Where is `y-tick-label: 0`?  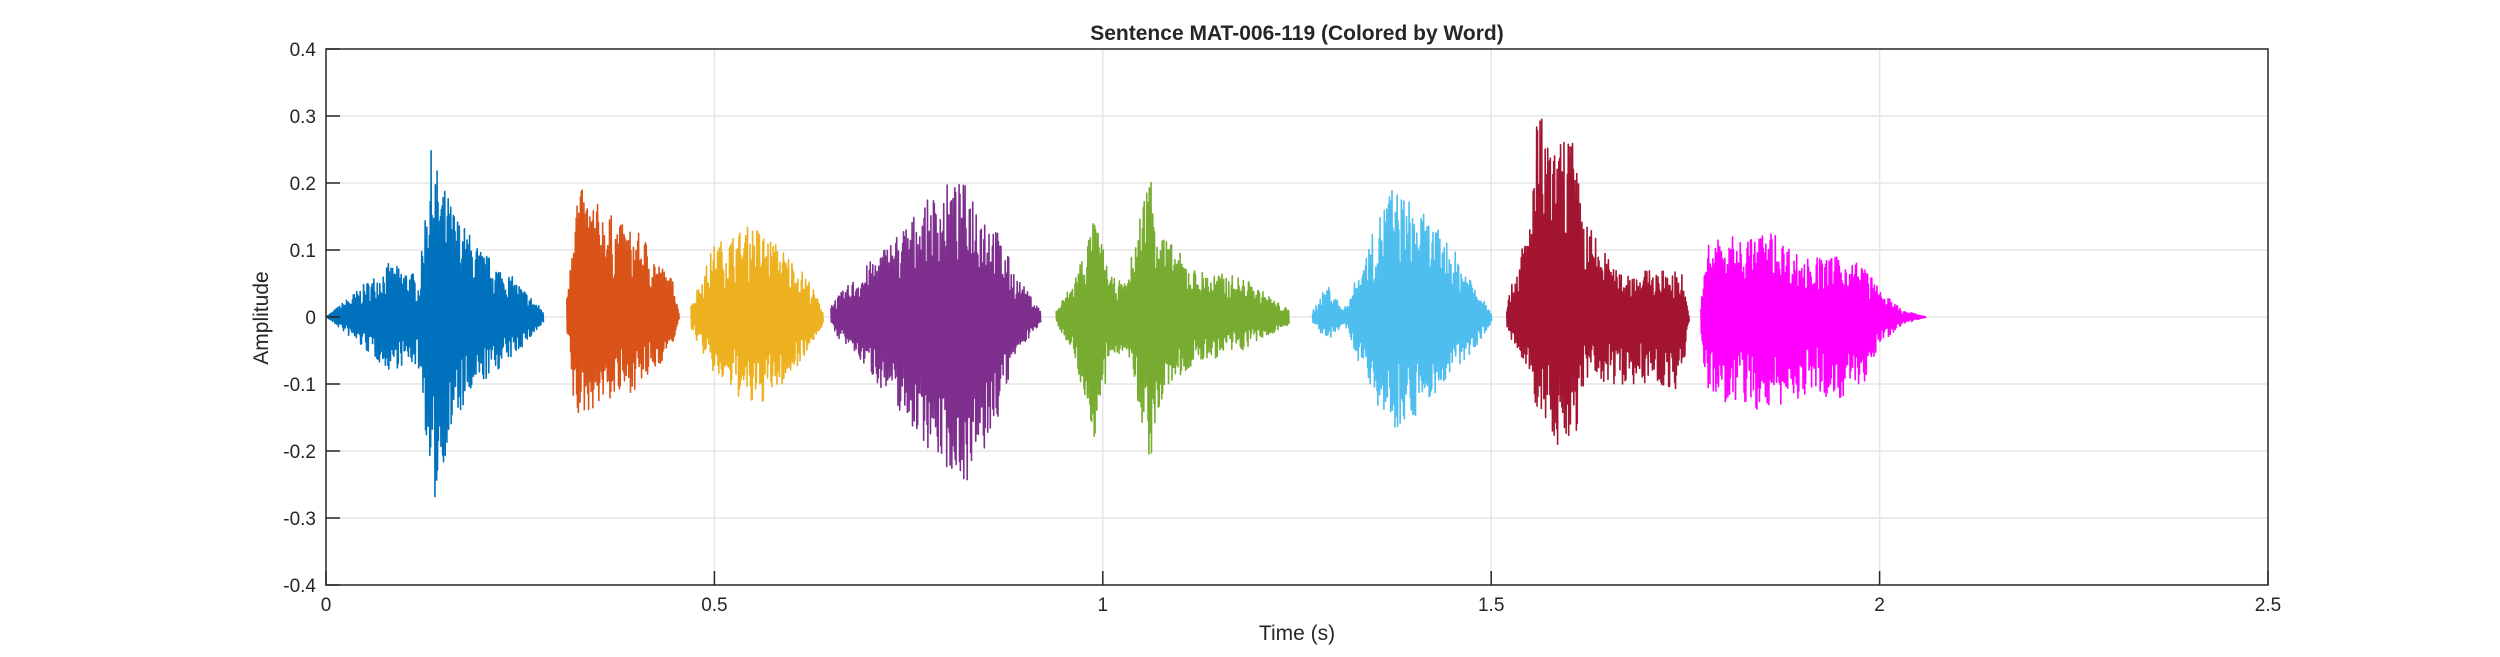 y-tick-label: 0 is located at coordinates (310, 318).